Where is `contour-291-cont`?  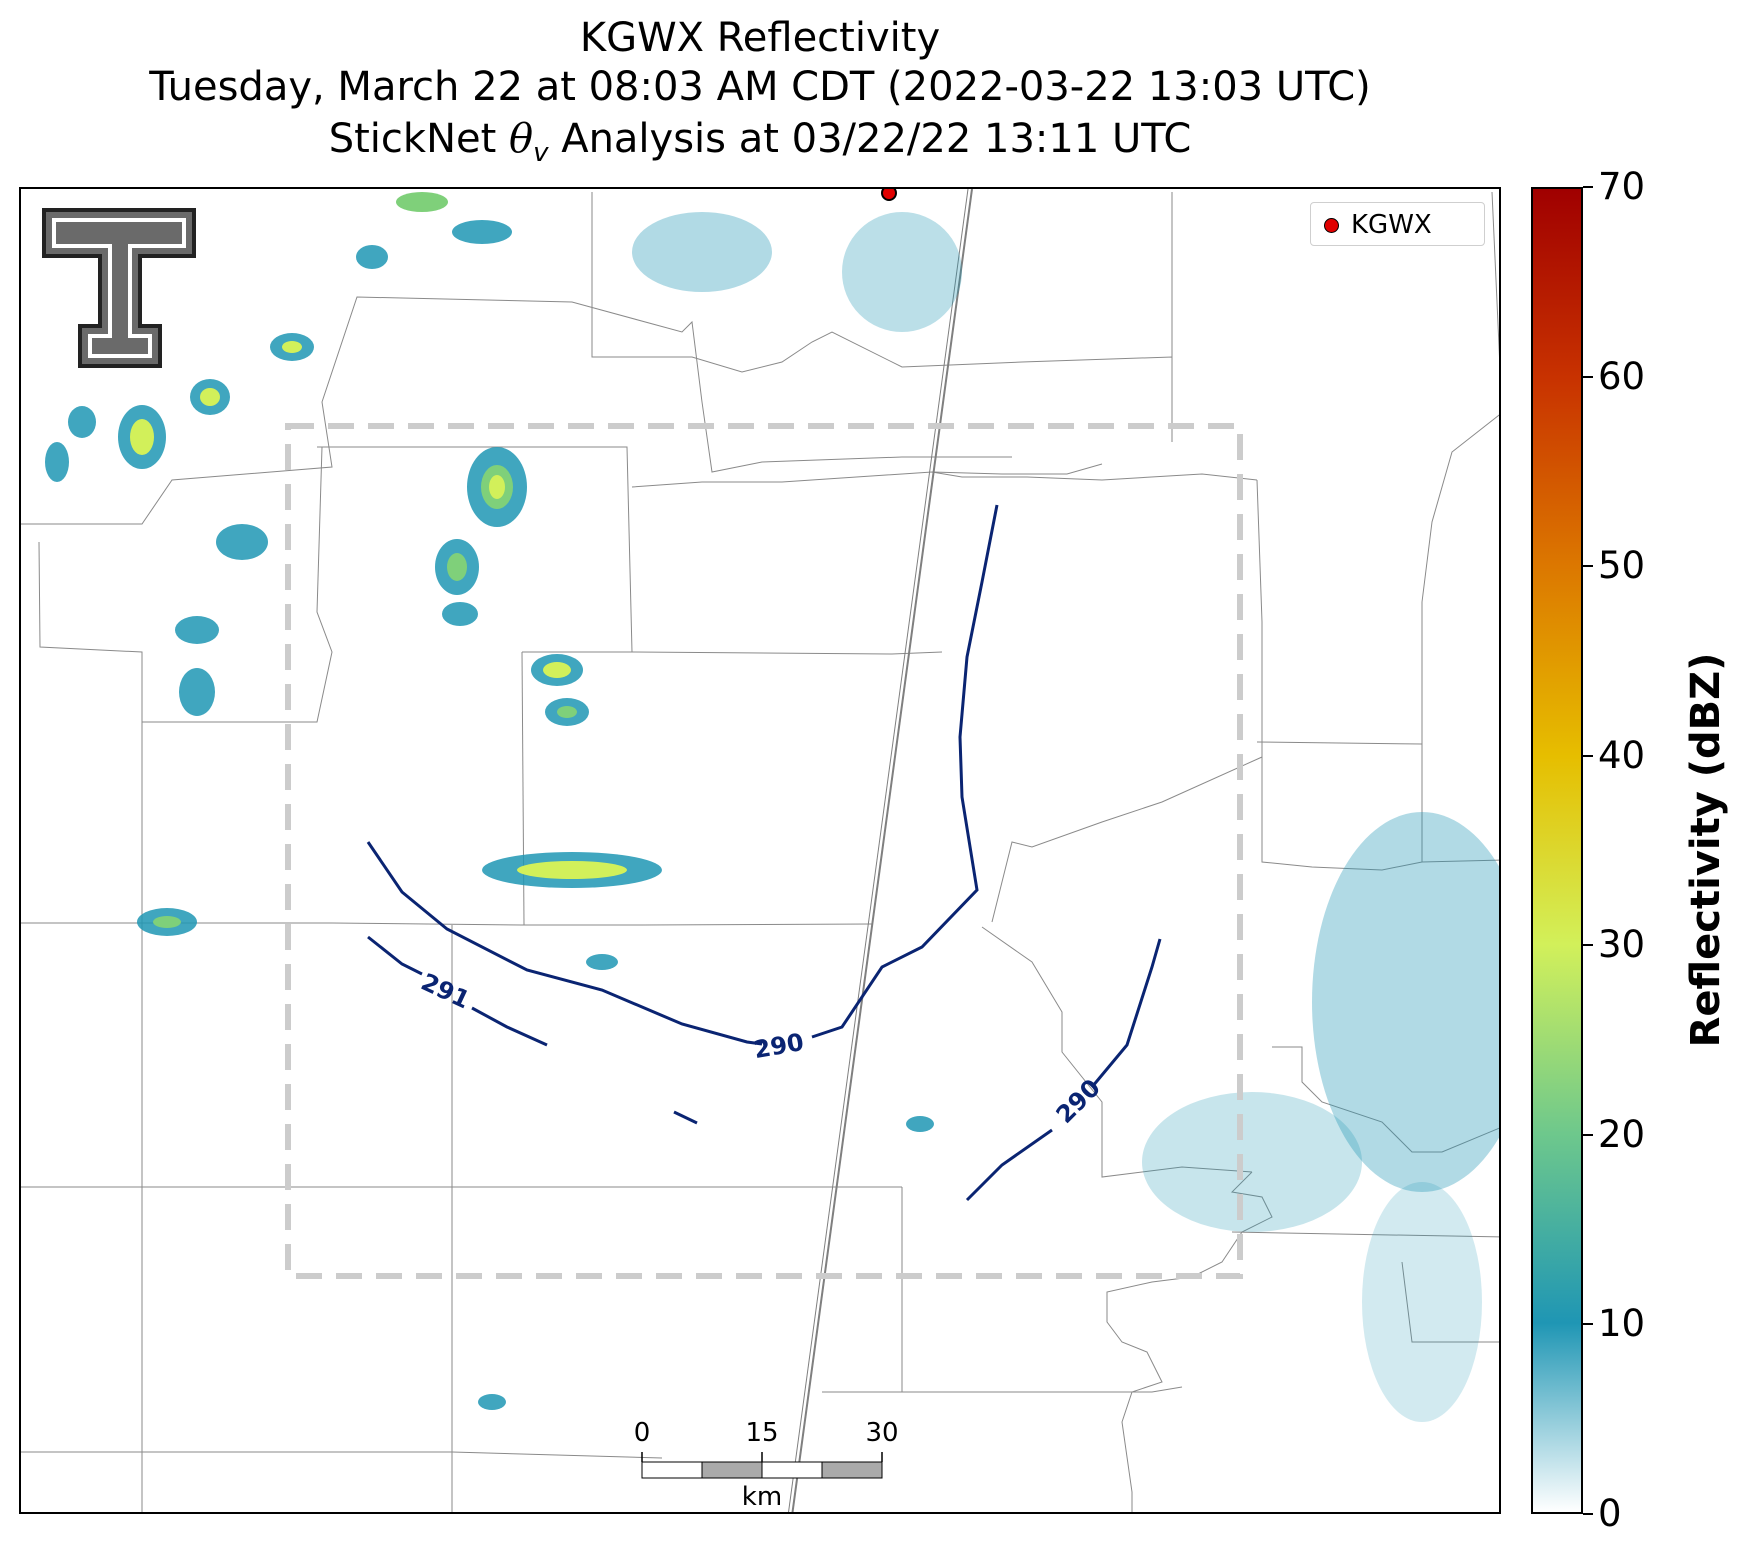
contour-291-cont is located at coordinates (509, 1026).